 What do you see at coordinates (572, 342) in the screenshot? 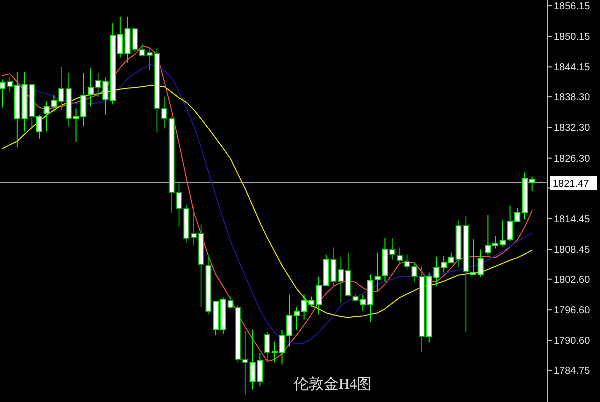
I see `y-tick-label: 1790.60` at bounding box center [572, 342].